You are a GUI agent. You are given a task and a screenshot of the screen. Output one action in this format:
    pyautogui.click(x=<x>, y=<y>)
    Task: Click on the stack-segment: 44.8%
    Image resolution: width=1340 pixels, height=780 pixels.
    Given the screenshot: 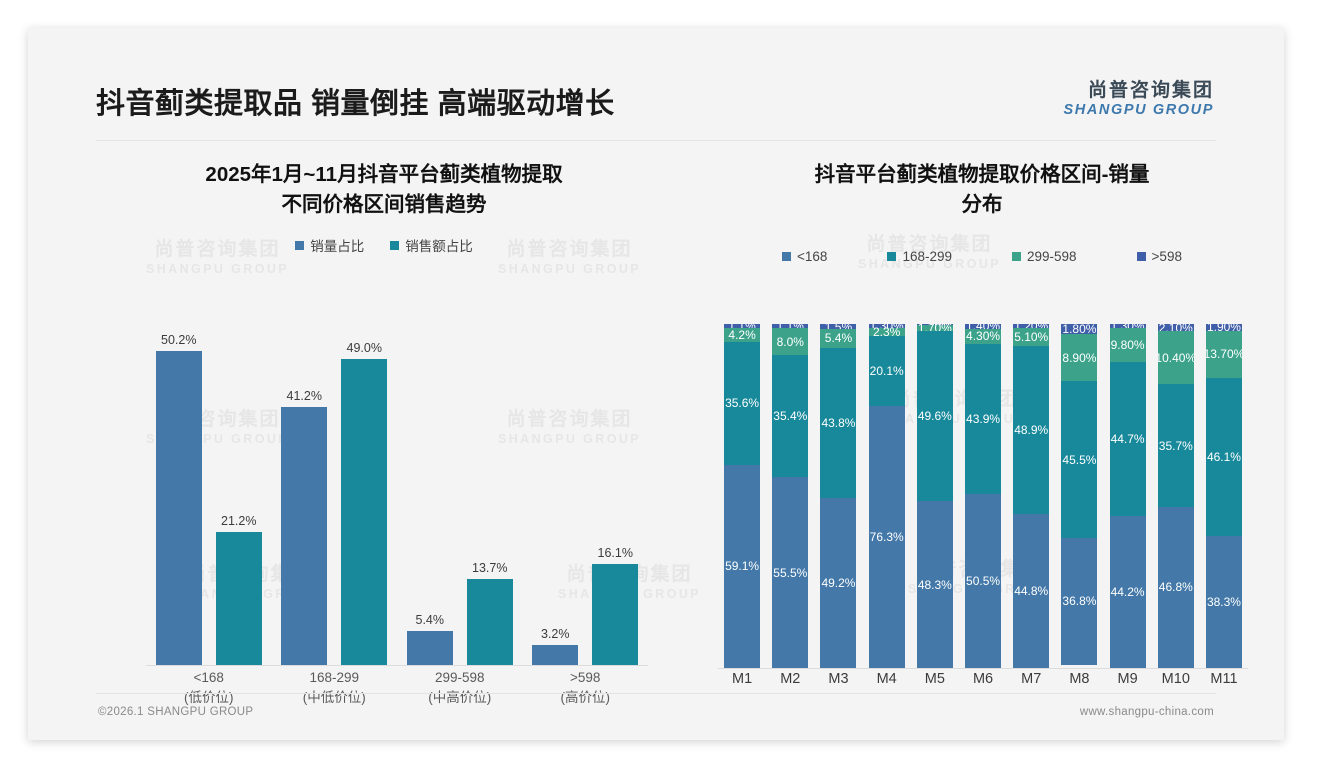 What is the action you would take?
    pyautogui.click(x=1031, y=590)
    